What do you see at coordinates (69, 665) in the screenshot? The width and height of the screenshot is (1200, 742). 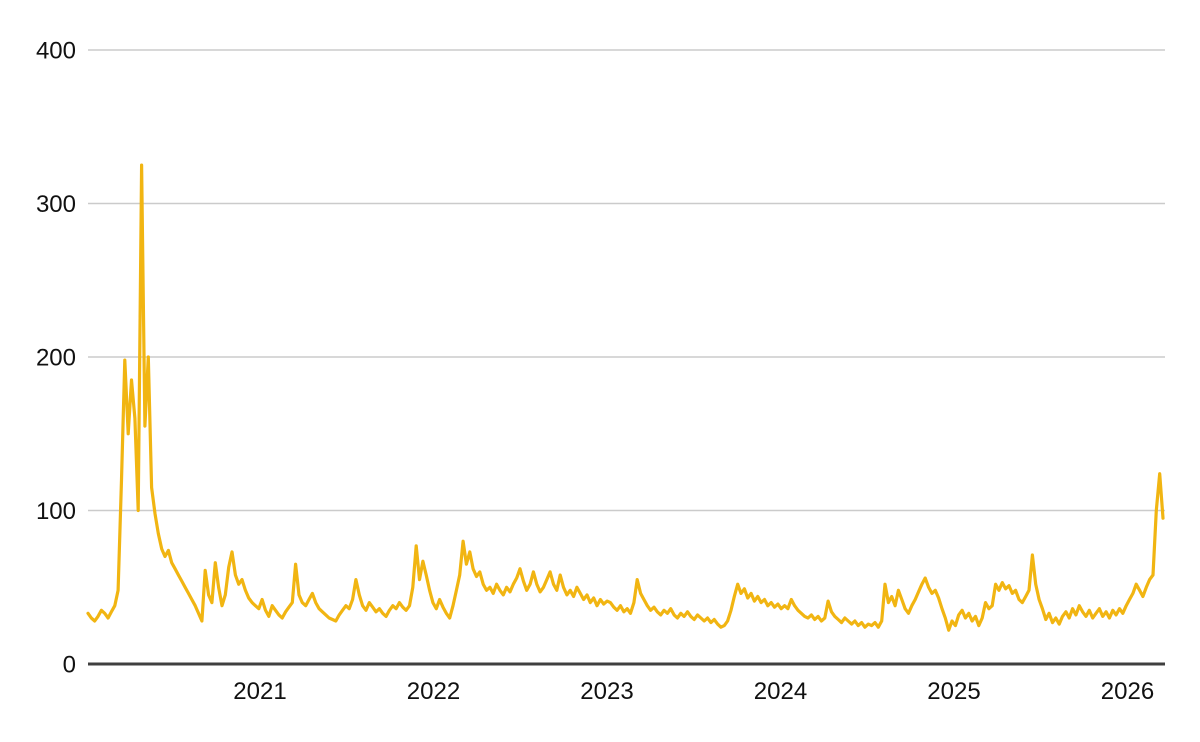 I see `y-tick-label-0: 0` at bounding box center [69, 665].